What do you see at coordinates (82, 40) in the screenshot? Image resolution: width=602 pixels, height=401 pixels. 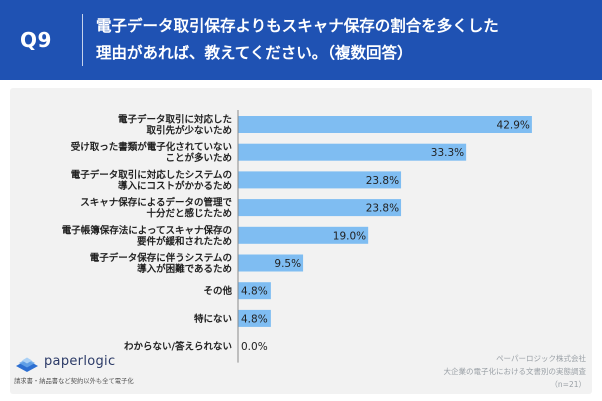 I see `header-divider` at bounding box center [82, 40].